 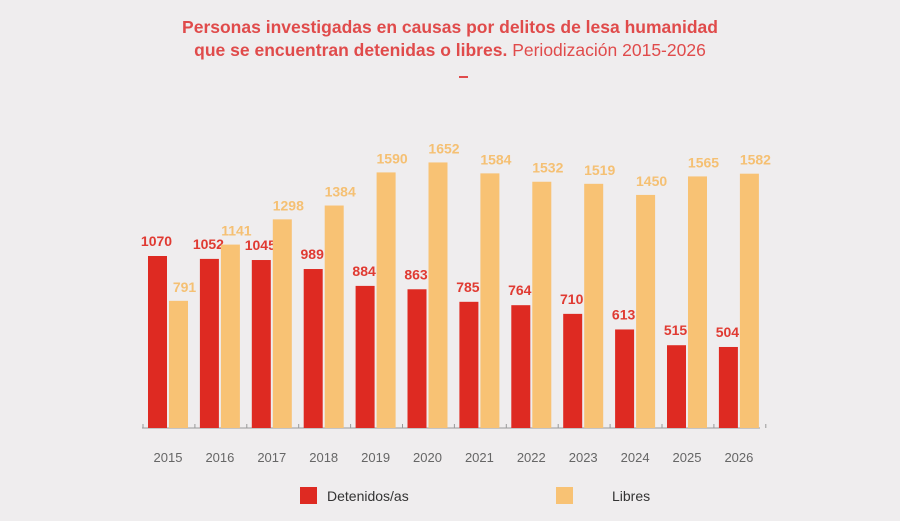 I want to click on data-label-detenidos: 1070, so click(x=156, y=241).